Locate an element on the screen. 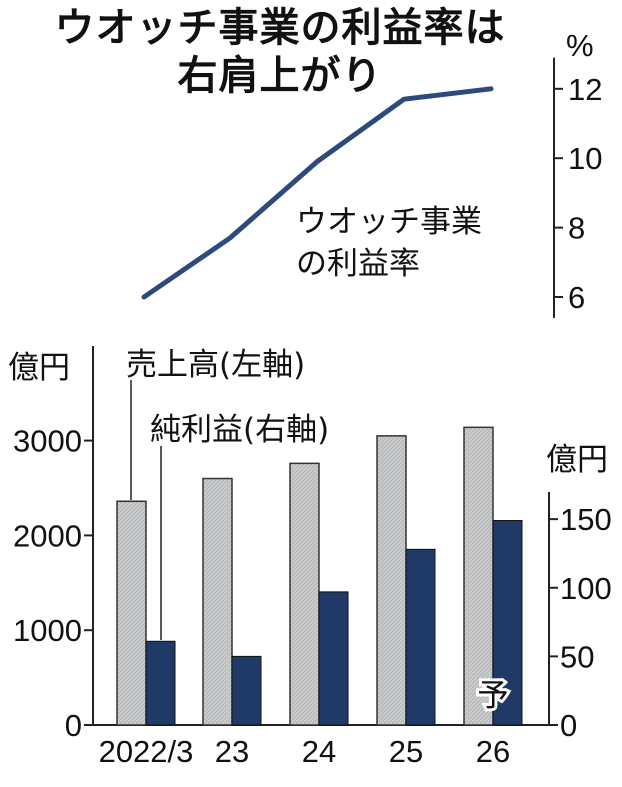 The image size is (622, 787). line-series-label: ウオッチ事業 is located at coordinates (389, 222).